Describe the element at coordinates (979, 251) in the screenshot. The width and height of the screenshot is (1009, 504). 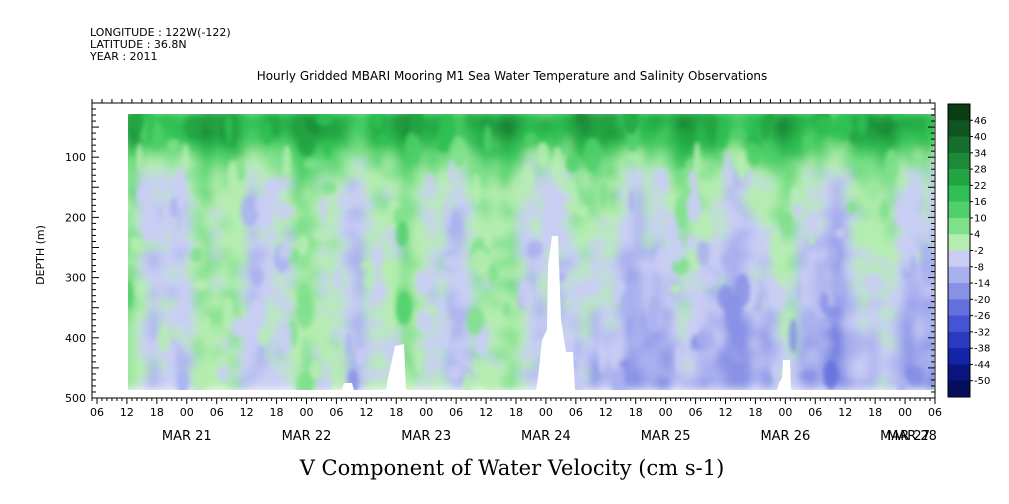
I see `colorbar-label: -2` at that location.